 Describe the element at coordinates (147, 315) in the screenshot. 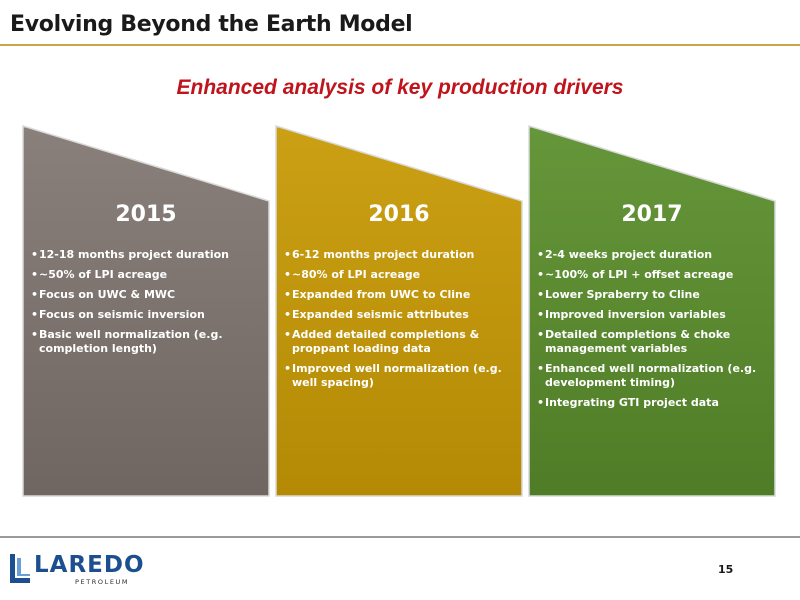

I see `bullet-item: Focus on seismic inversion` at that location.